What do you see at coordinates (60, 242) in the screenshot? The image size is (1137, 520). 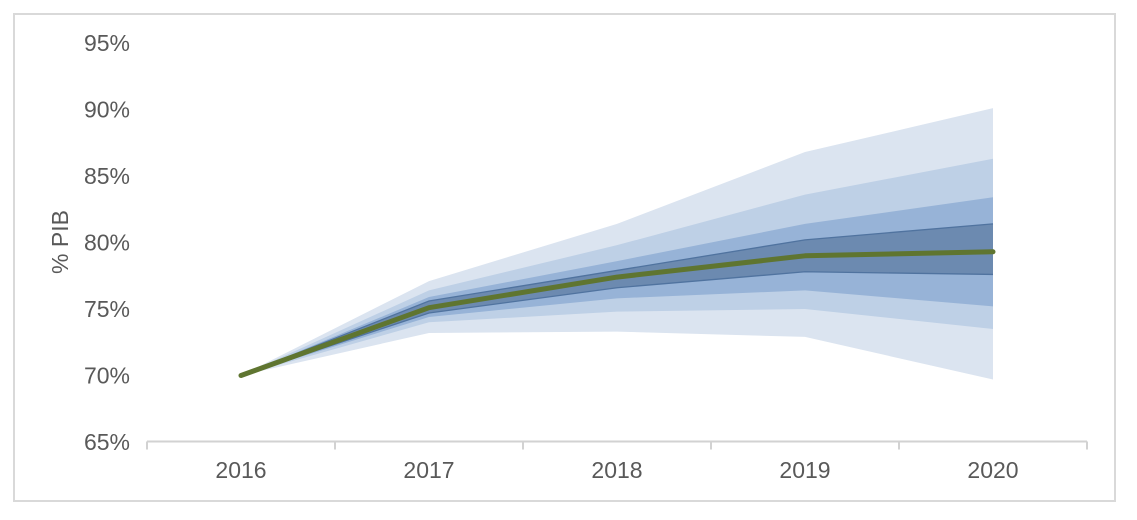 I see `y-axis-title: % PIB` at bounding box center [60, 242].